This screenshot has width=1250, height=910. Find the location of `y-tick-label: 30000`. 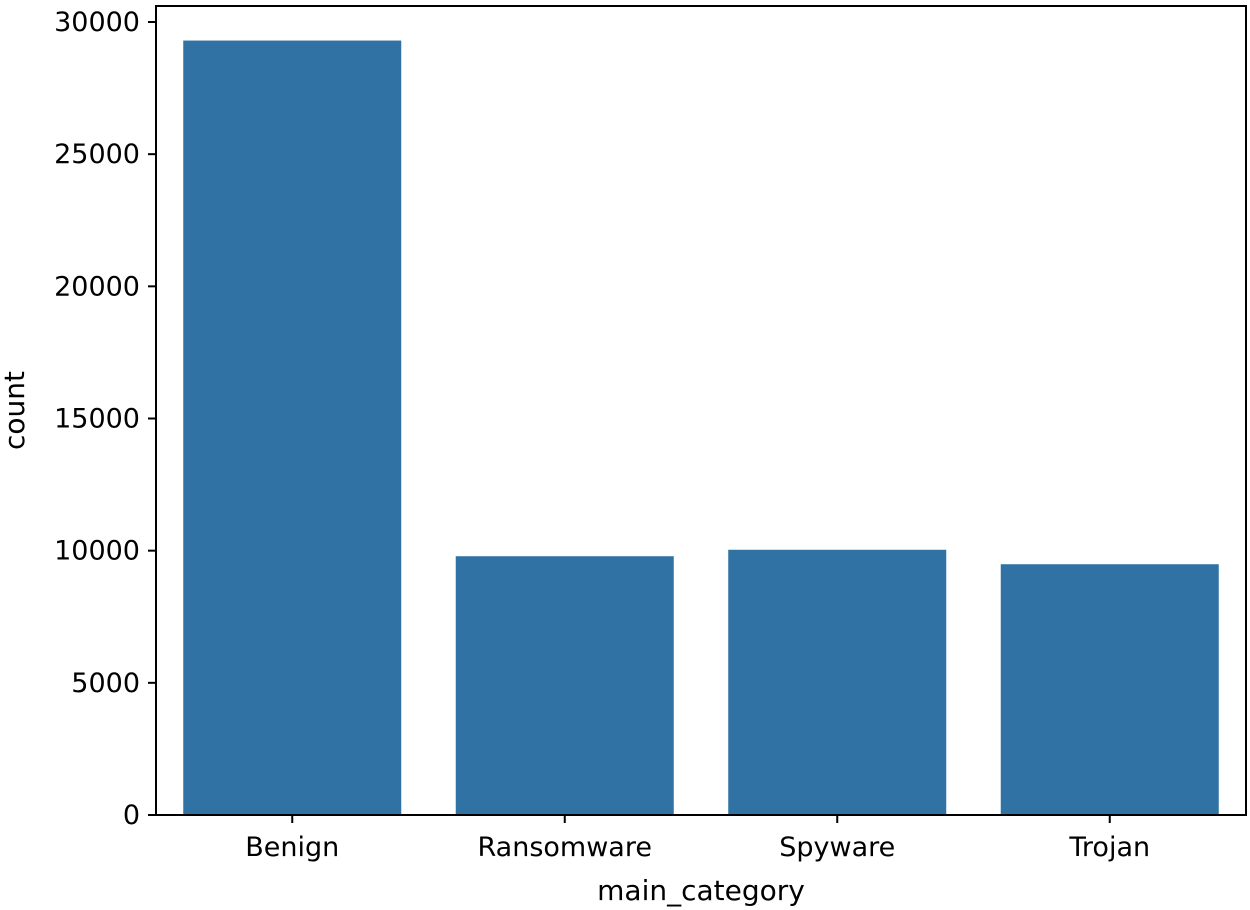

y-tick-label: 30000 is located at coordinates (97, 22).